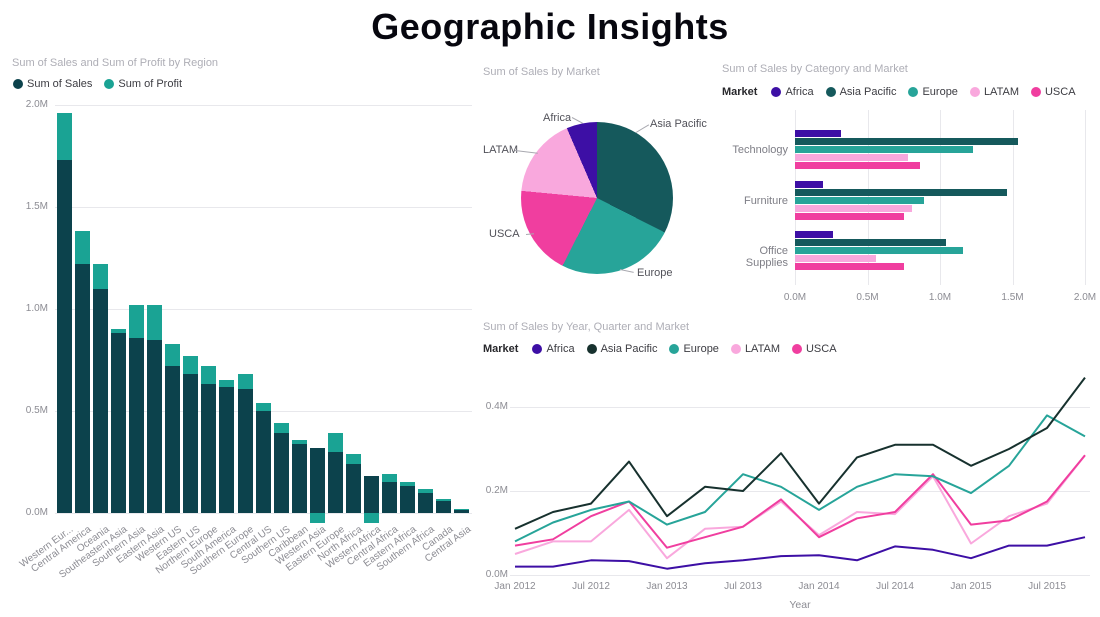 Image resolution: width=1100 pixels, height=617 pixels. Describe the element at coordinates (504, 234) in the screenshot. I see `pie-label: USCA` at that location.